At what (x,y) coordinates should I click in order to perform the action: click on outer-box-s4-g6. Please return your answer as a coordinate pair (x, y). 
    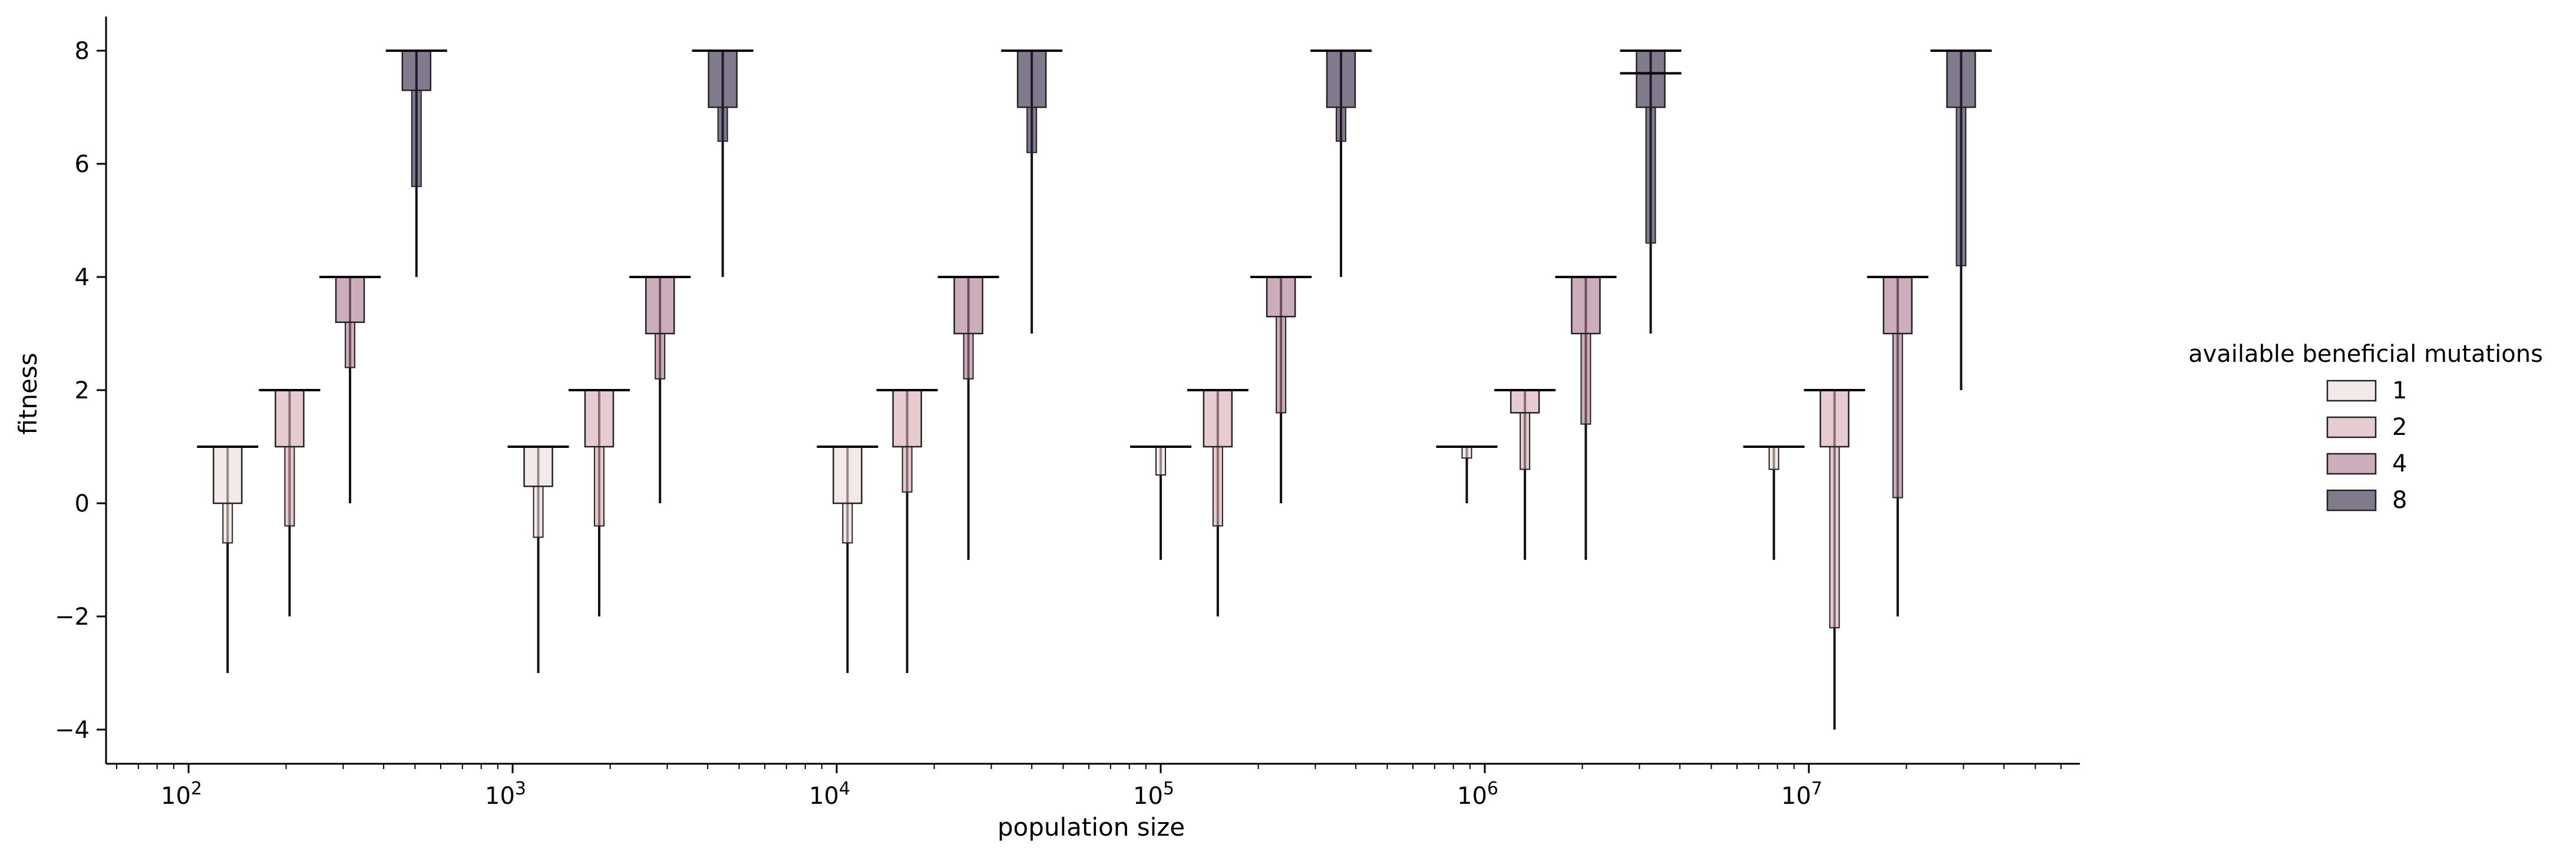
    Looking at the image, I should click on (1897, 416).